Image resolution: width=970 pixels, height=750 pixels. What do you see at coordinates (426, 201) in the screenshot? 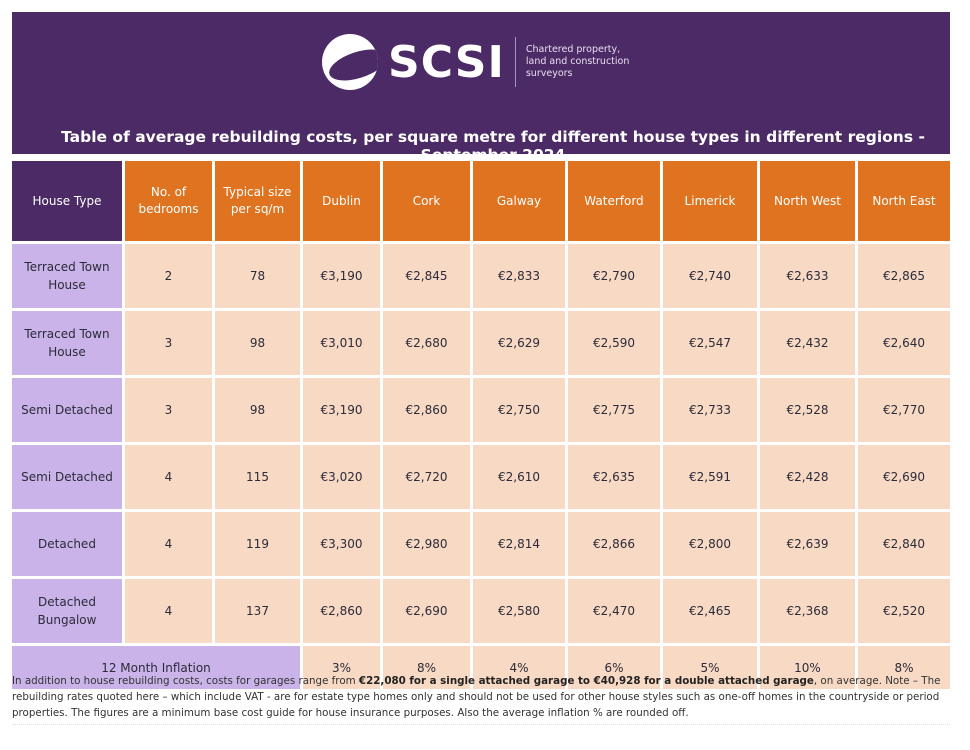
I see `column-header: Cork` at bounding box center [426, 201].